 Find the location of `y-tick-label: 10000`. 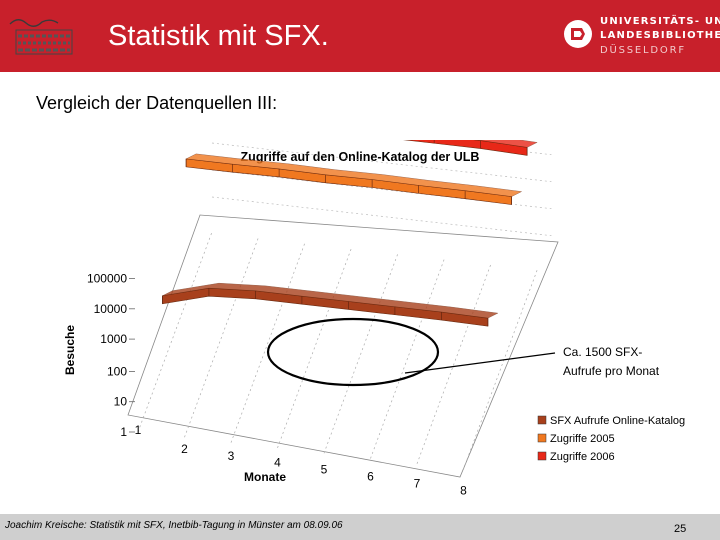

y-tick-label: 10000 is located at coordinates (111, 309).